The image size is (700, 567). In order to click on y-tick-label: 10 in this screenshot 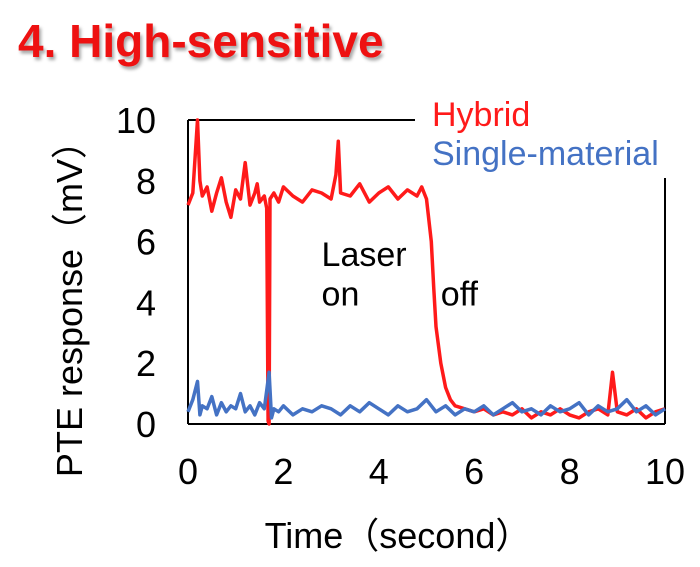, I will do `click(136, 120)`.